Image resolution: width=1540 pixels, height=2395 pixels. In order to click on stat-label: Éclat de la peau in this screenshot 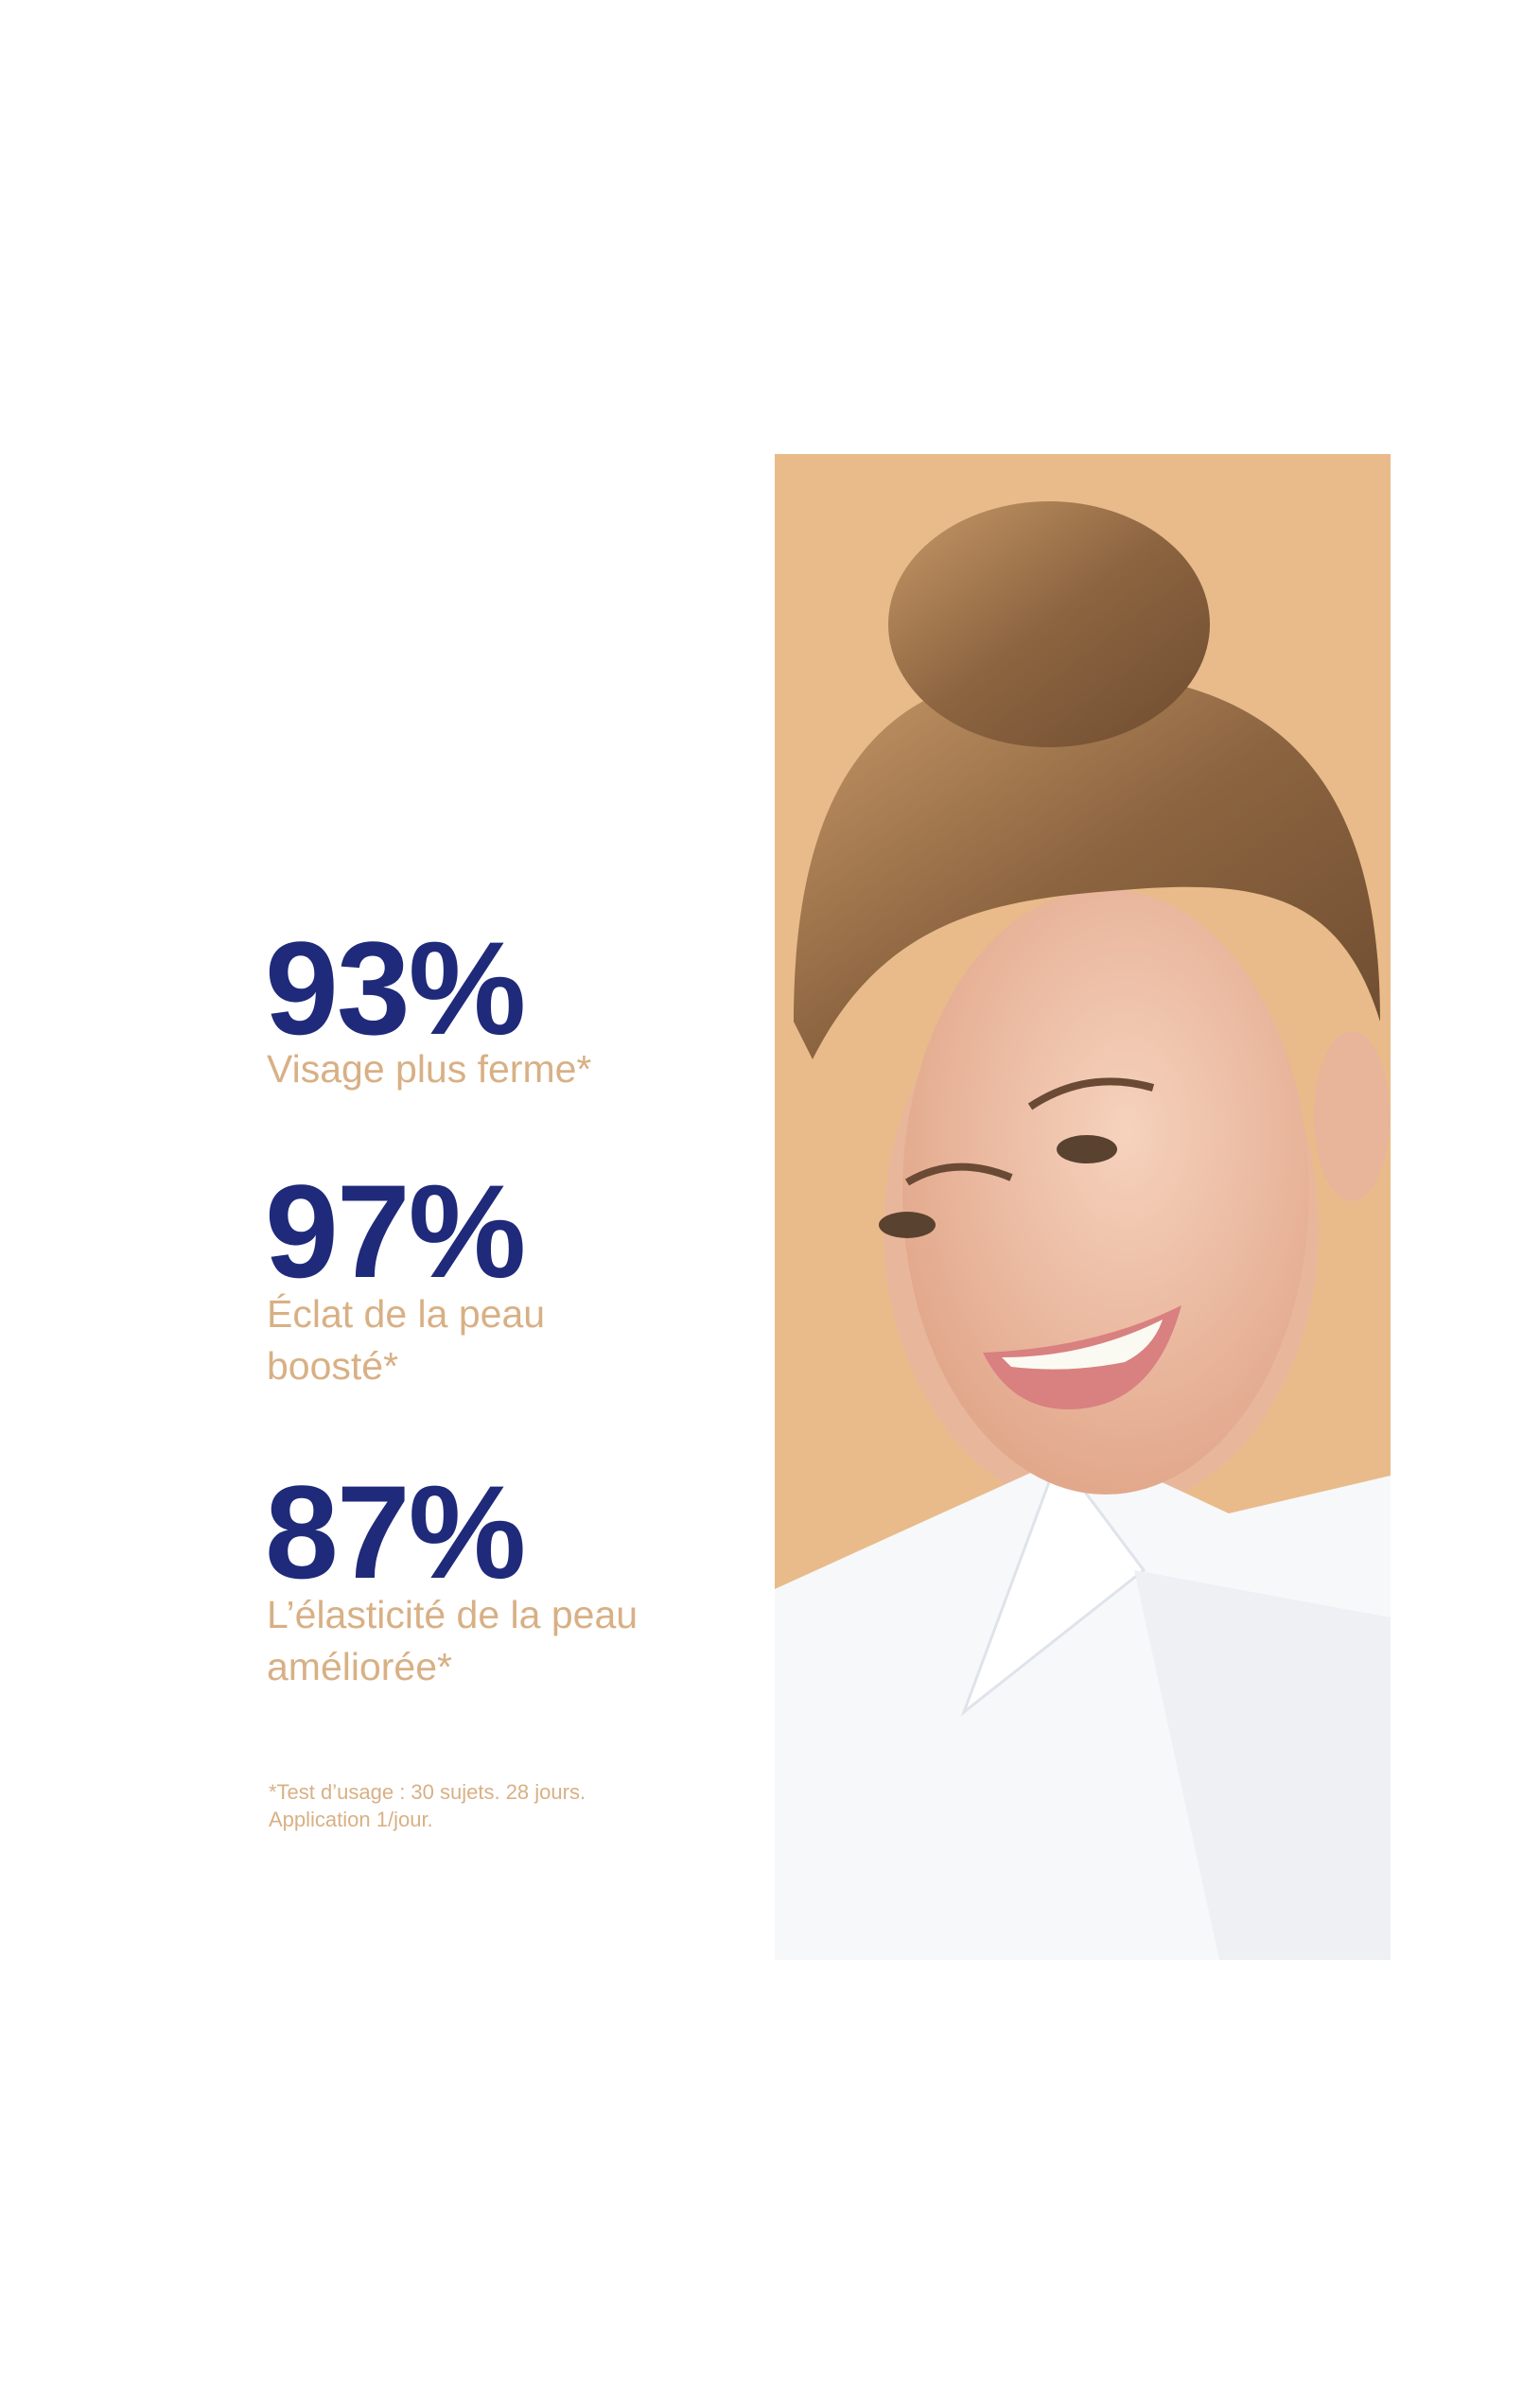, I will do `click(406, 1314)`.